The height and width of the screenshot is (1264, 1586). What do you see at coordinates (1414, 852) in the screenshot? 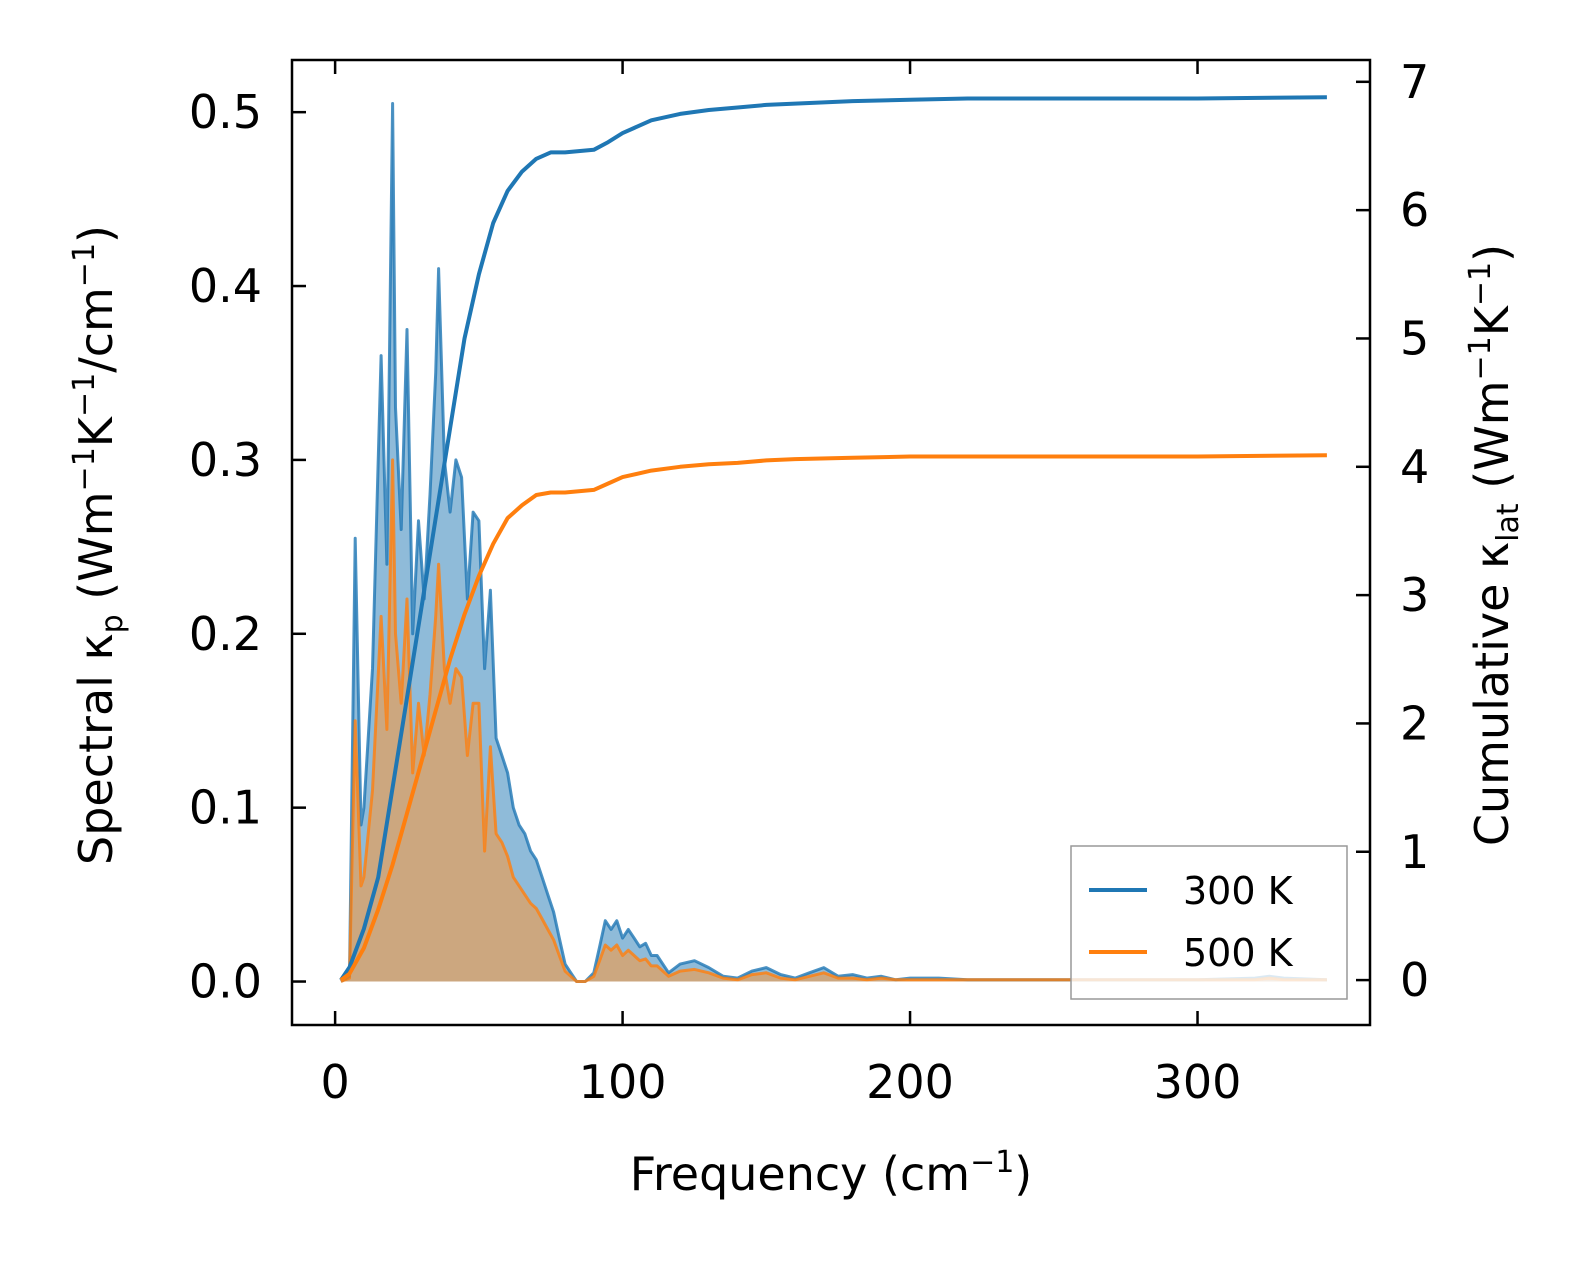
I see `y-right-tick-label: 1` at bounding box center [1414, 852].